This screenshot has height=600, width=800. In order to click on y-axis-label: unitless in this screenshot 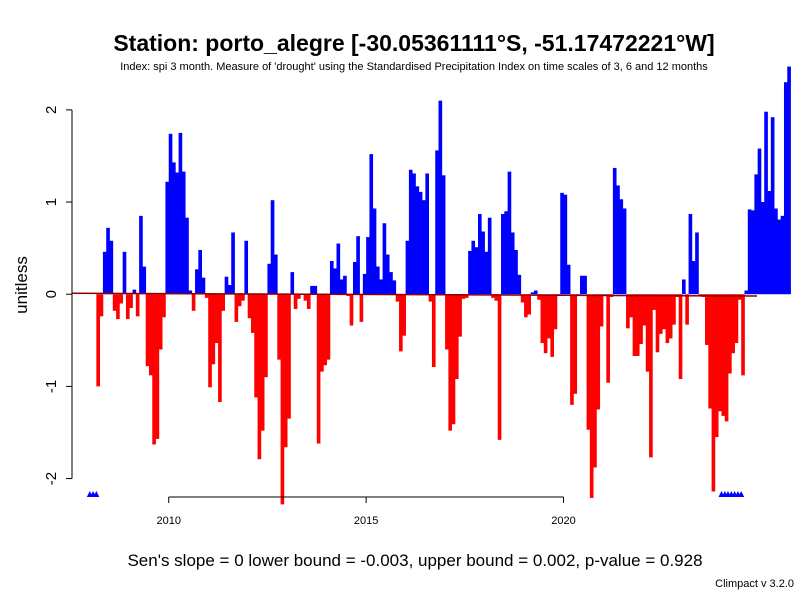, I will do `click(21, 285)`.